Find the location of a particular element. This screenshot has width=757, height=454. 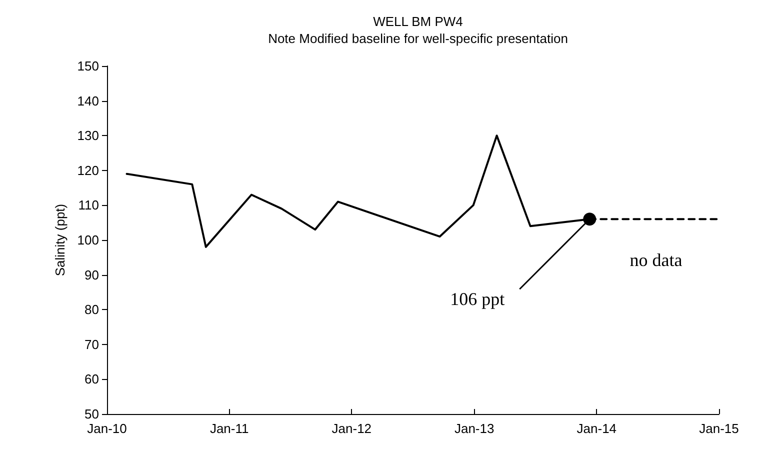

x-tick-label: Jan-10 is located at coordinates (107, 428).